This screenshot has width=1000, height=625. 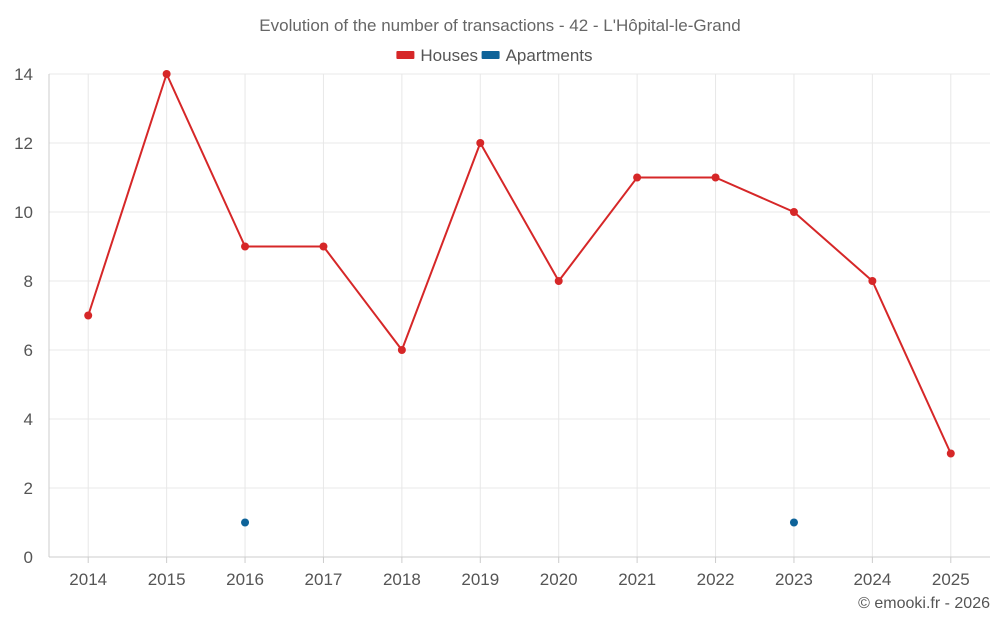 I want to click on legend-item-apartments: Apartments, so click(x=537, y=55).